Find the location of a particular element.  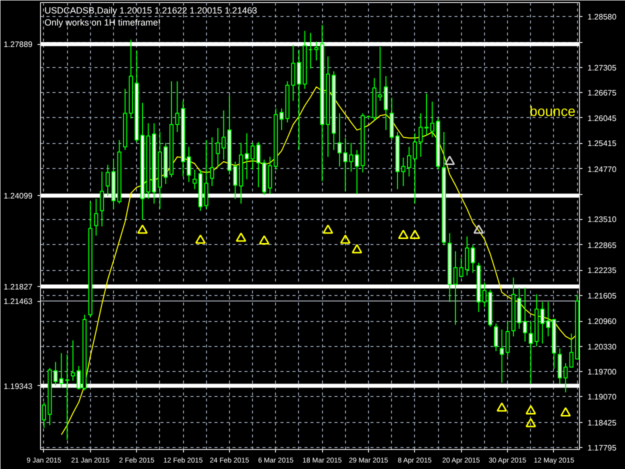

annotation: bounce is located at coordinates (553, 111).